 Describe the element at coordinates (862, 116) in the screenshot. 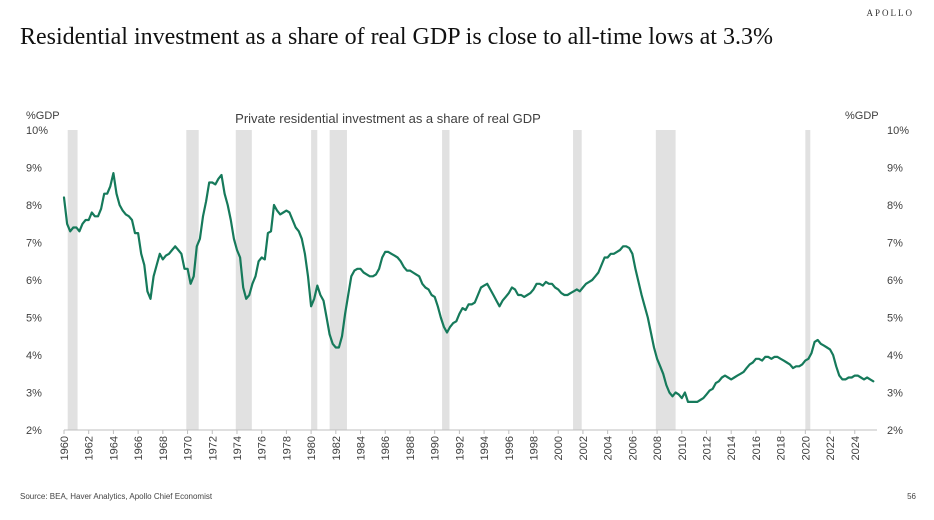

I see `y-axis-label-right: %GDP` at that location.